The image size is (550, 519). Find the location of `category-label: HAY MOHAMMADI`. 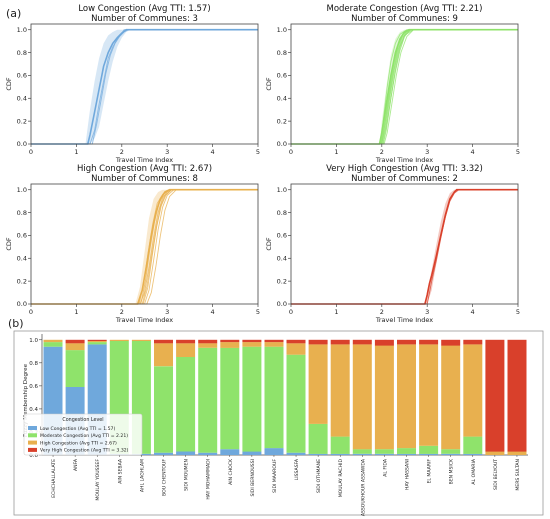

category-label: HAY MOHAMMADI is located at coordinates (209, 479).